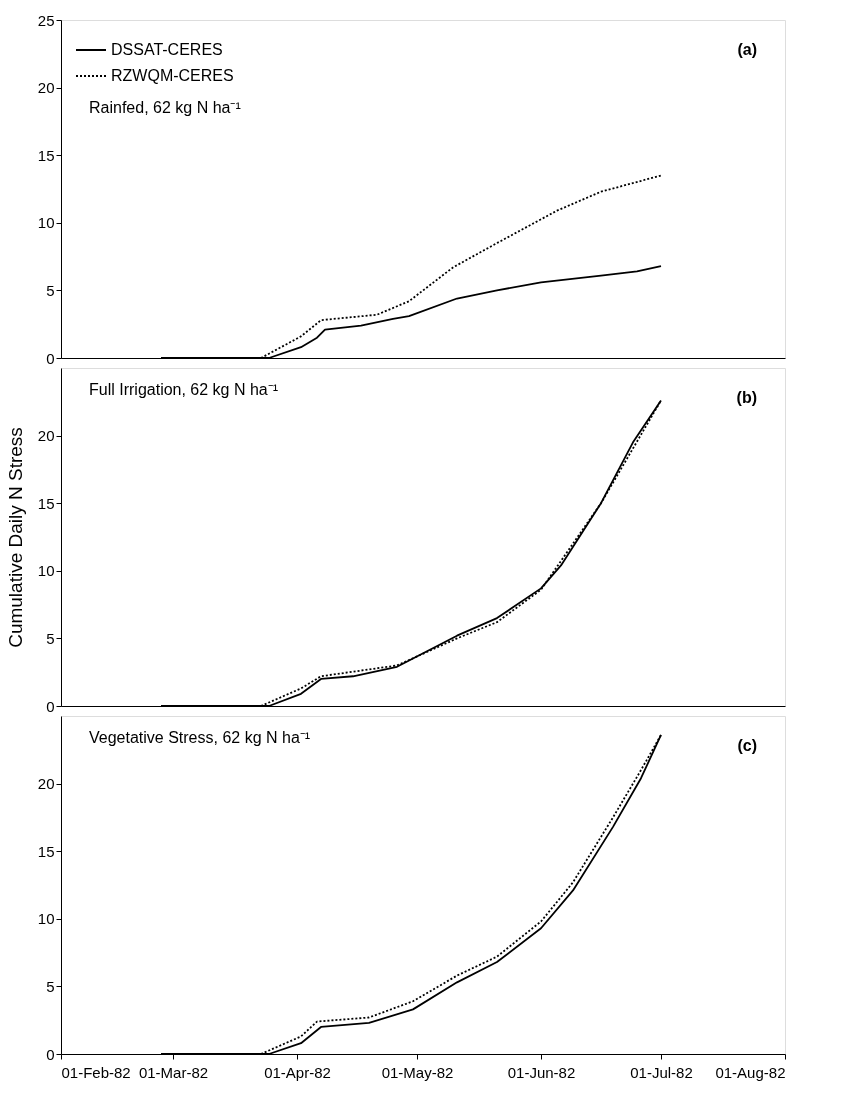 Image resolution: width=851 pixels, height=1112 pixels. Describe the element at coordinates (297, 1072) in the screenshot. I see `x-tick-label: 01-Apr-82` at that location.